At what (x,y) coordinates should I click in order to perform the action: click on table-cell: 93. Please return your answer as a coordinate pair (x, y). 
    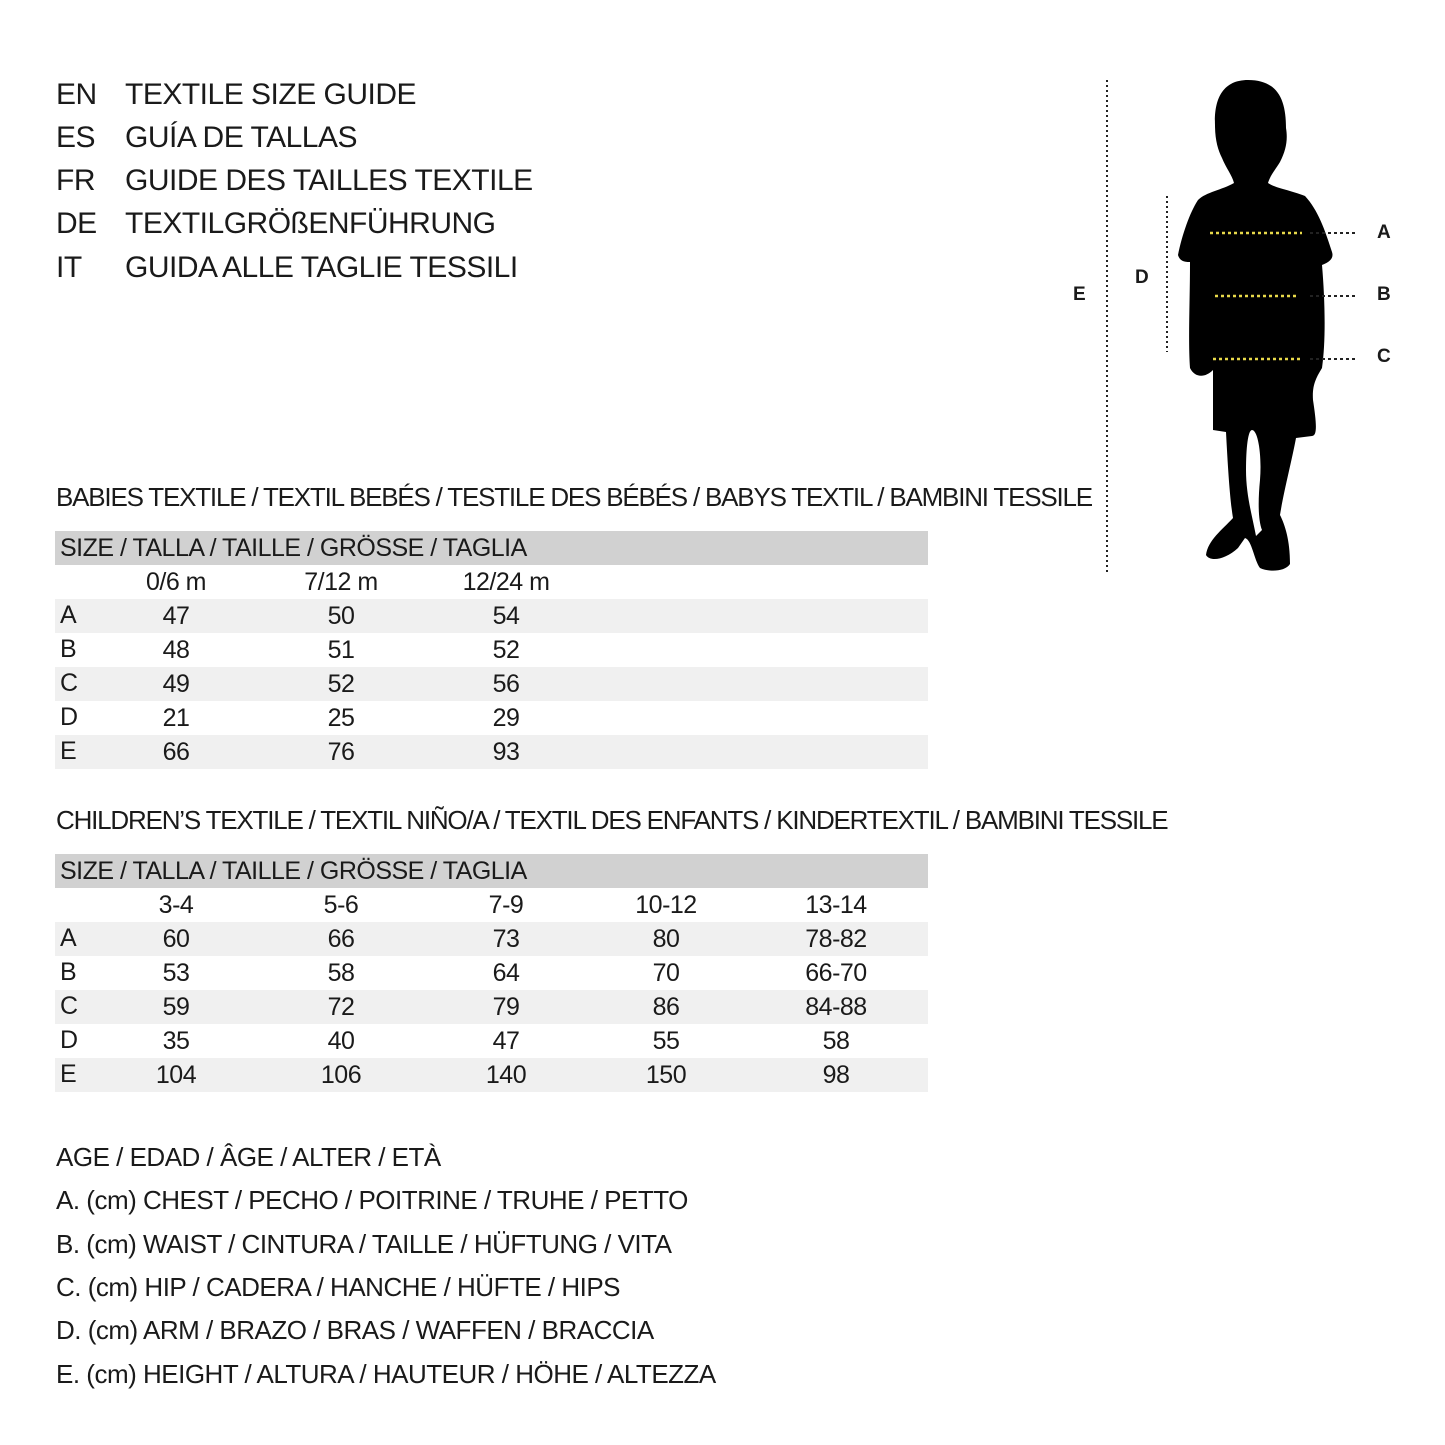
    Looking at the image, I should click on (506, 752).